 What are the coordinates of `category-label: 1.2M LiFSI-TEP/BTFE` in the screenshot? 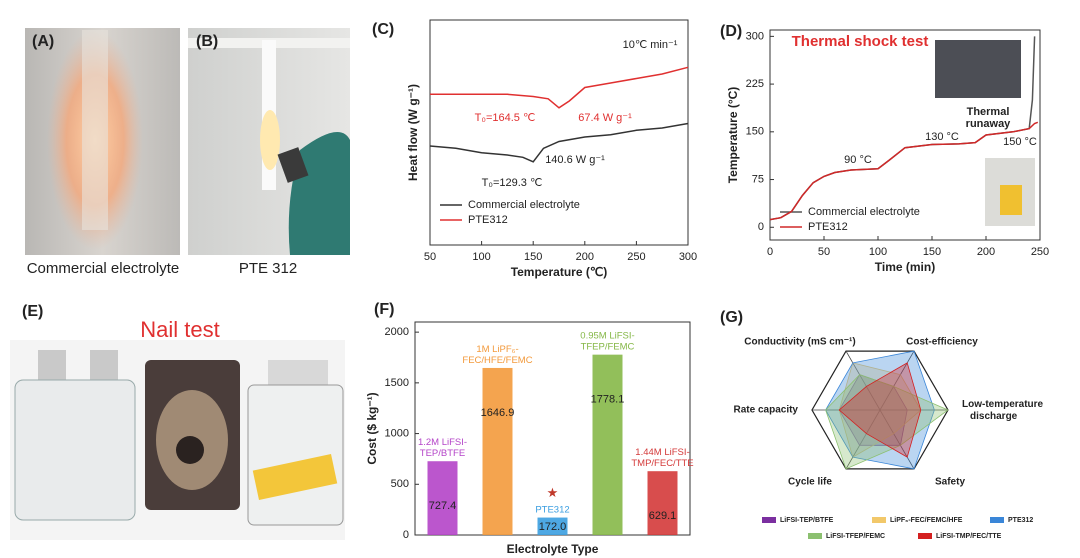 It's located at (442, 448).